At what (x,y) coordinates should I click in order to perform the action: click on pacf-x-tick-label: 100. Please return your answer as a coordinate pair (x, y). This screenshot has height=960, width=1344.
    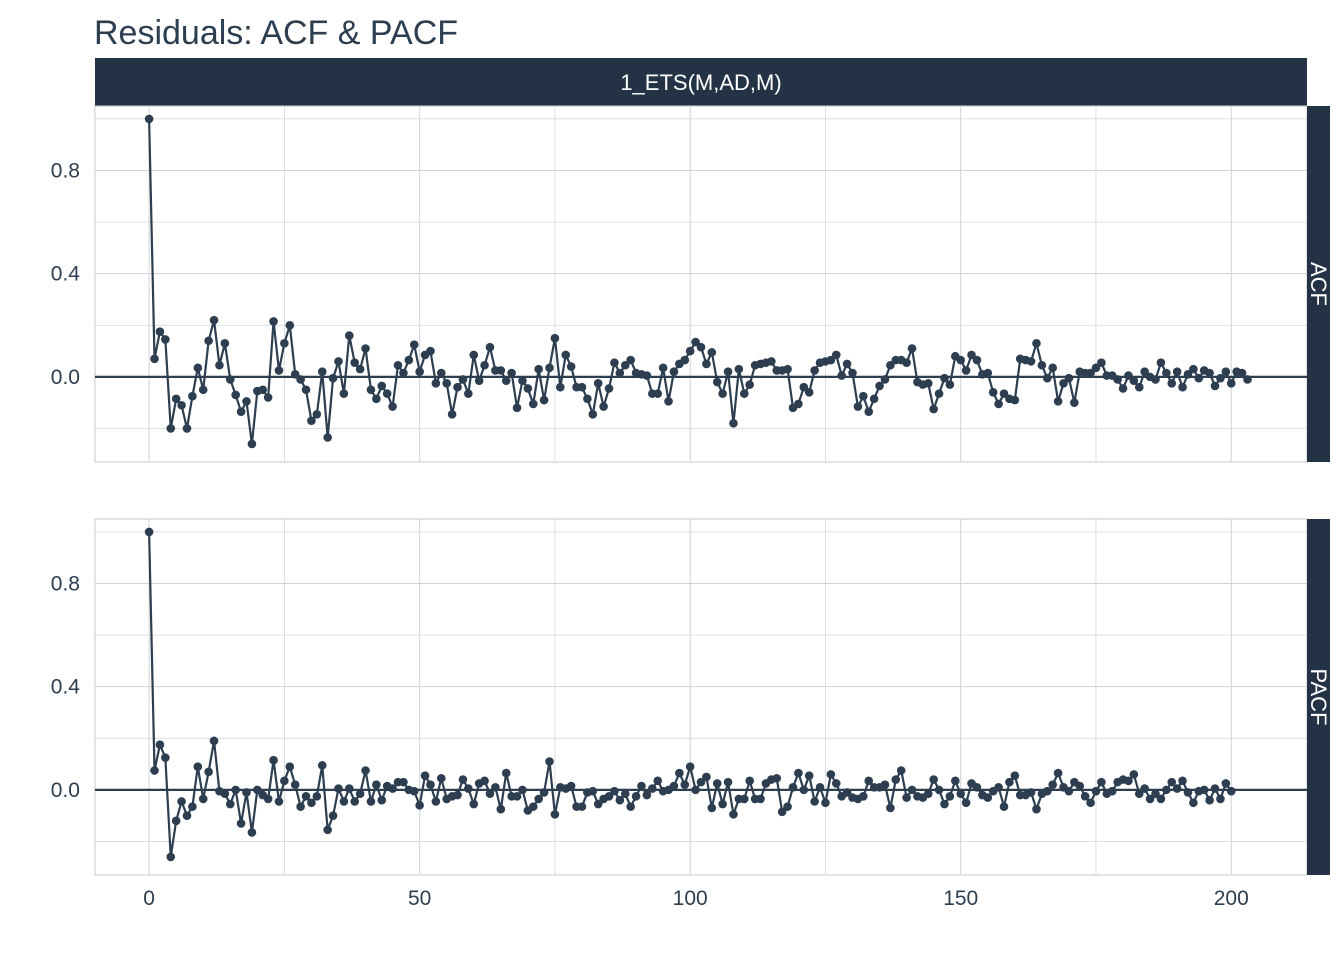
    Looking at the image, I should click on (690, 898).